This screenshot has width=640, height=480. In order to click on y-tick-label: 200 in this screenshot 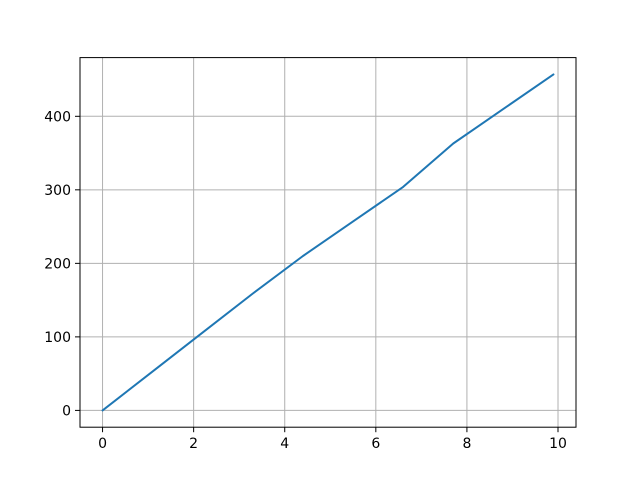, I will do `click(57, 264)`.